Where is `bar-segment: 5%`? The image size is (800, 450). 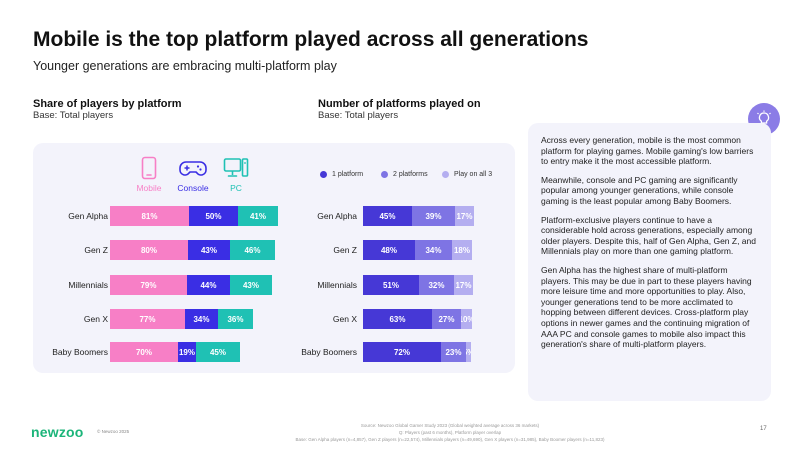
bar-segment: 5% is located at coordinates (468, 352).